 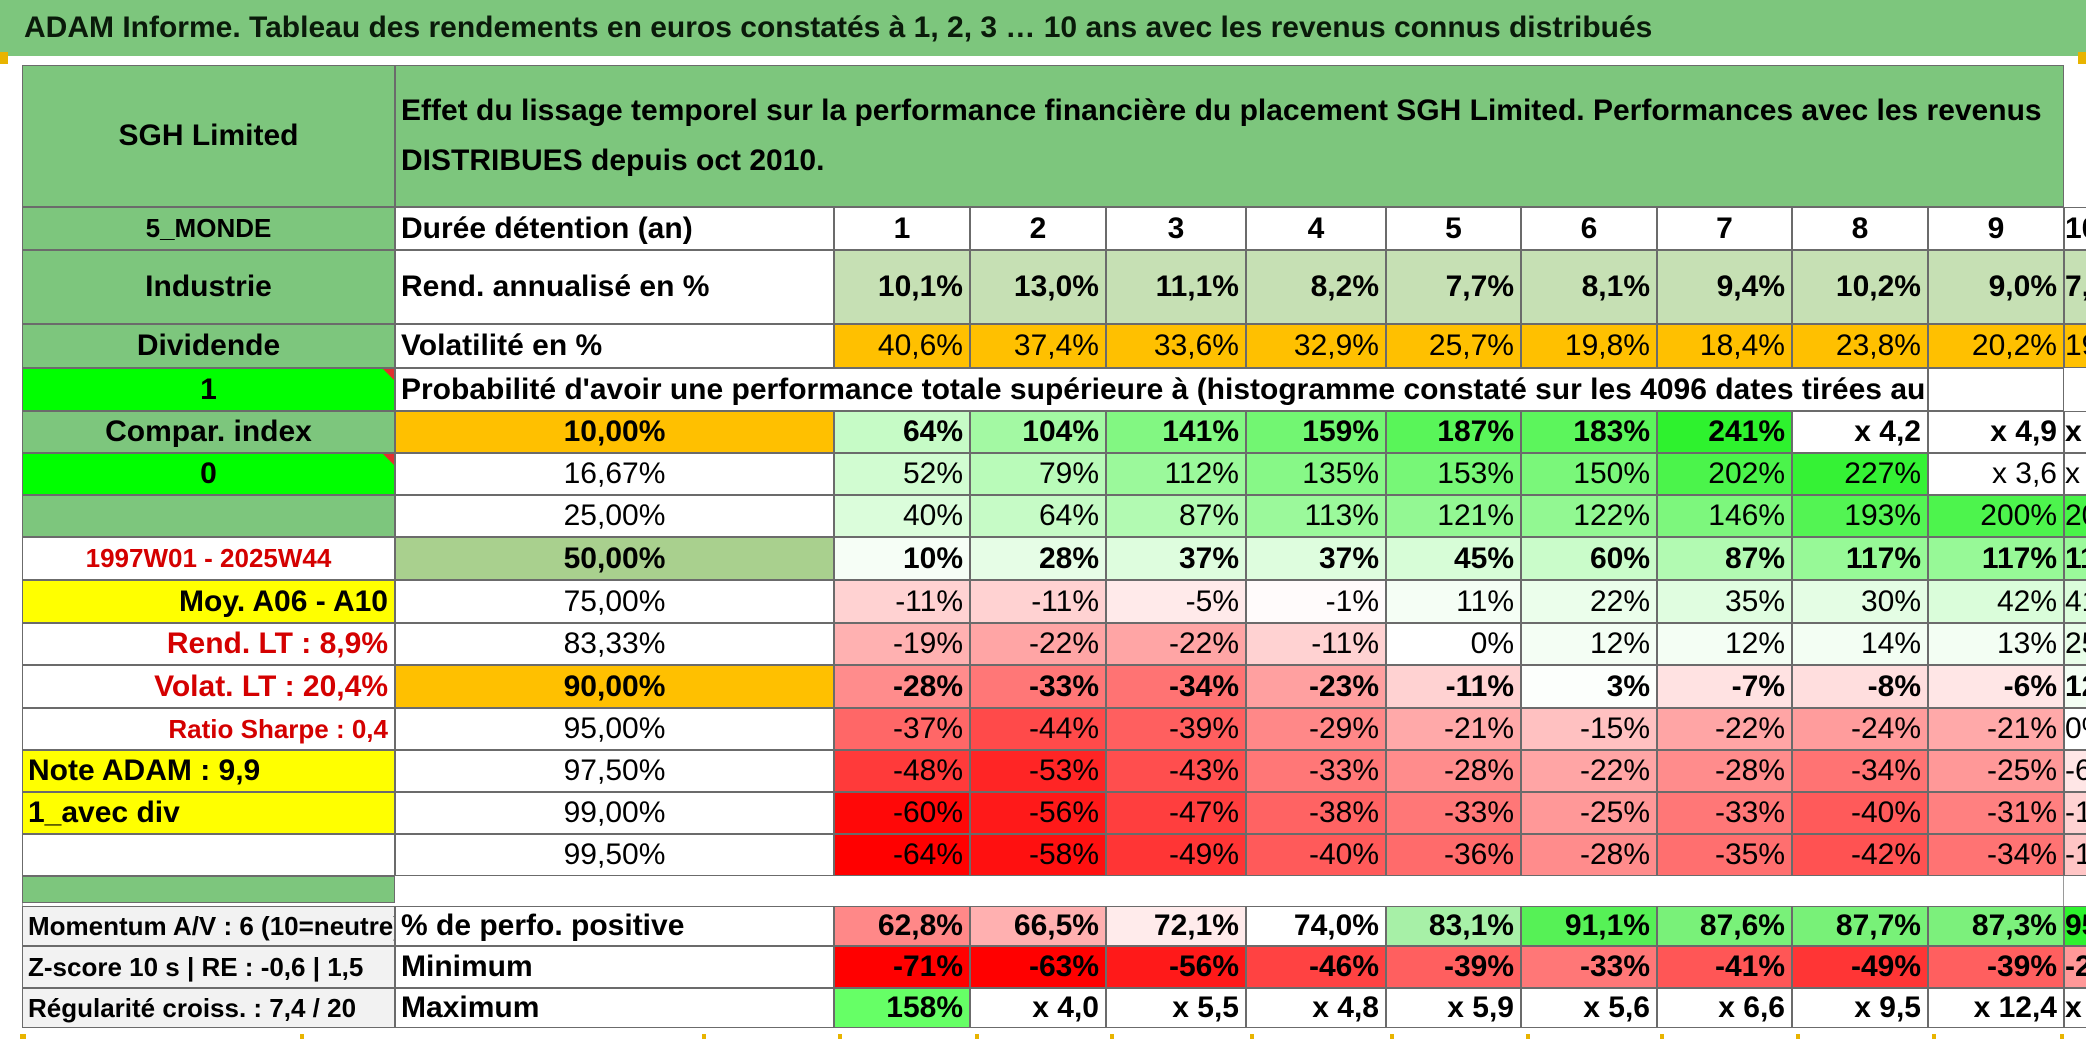 I want to click on performance-value: 35%, so click(x=1724, y=601).